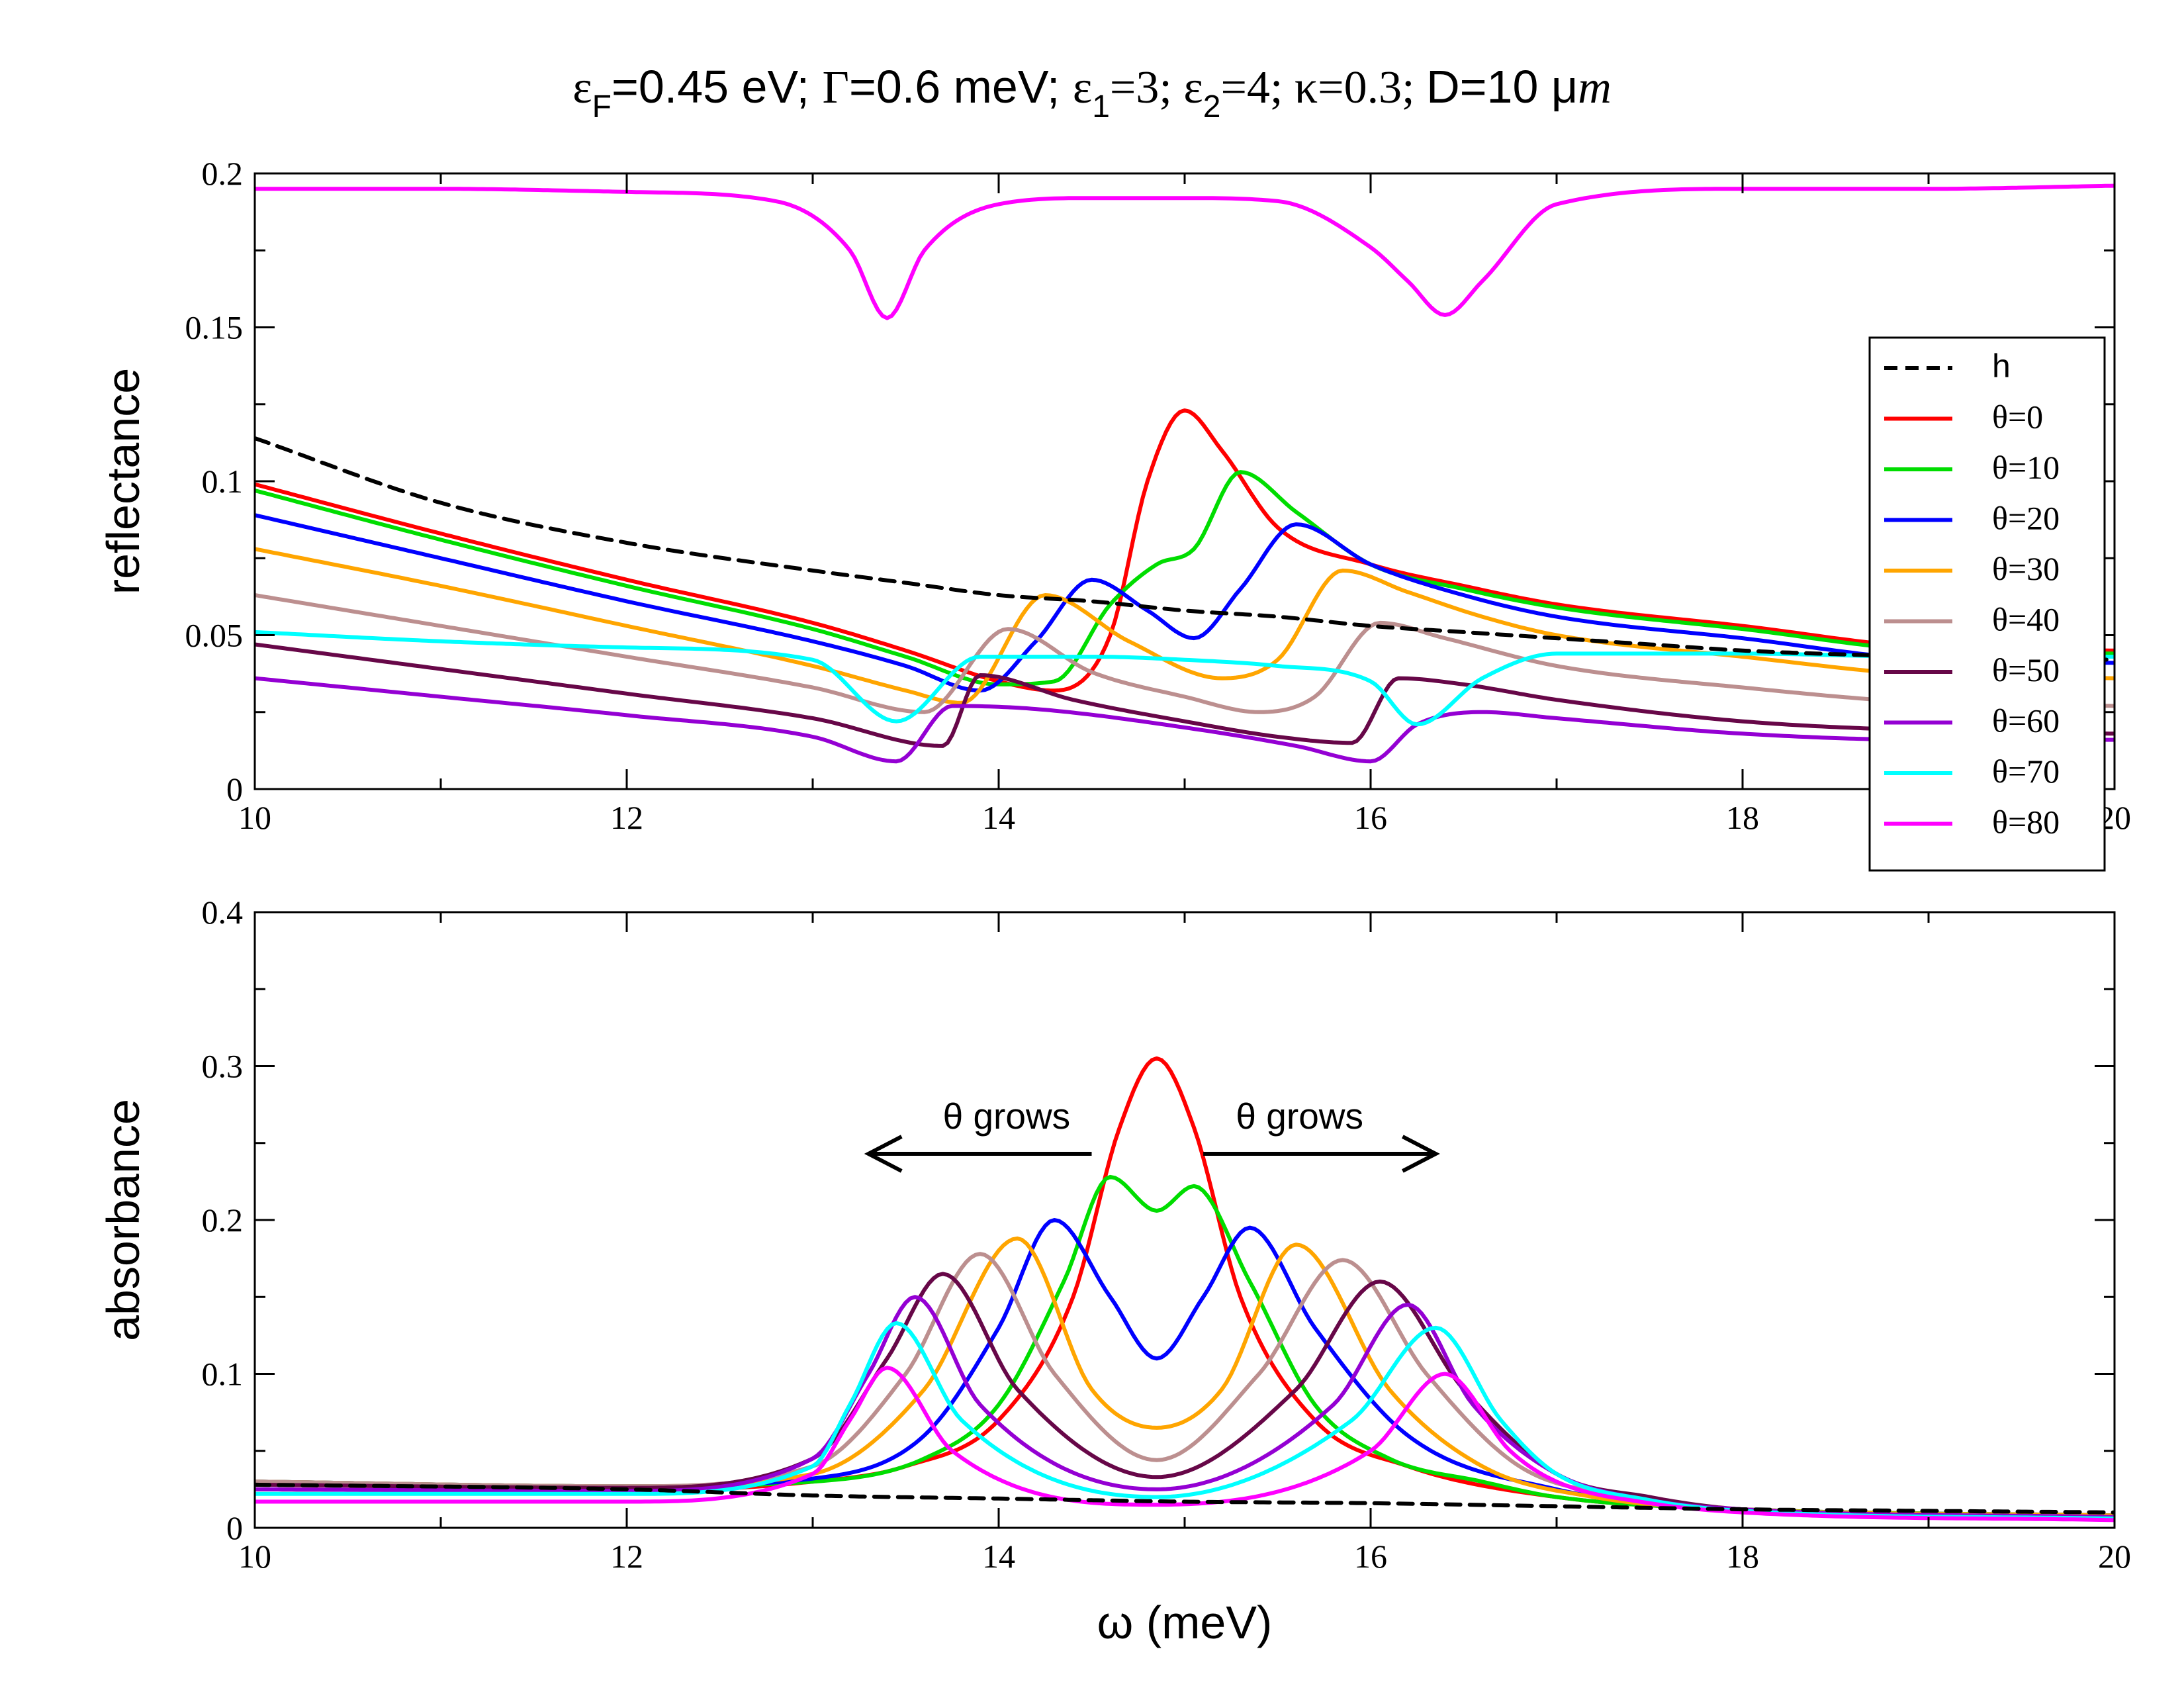 This screenshot has height=1688, width=2184. Describe the element at coordinates (2026, 771) in the screenshot. I see `legend-label: θ=70` at that location.